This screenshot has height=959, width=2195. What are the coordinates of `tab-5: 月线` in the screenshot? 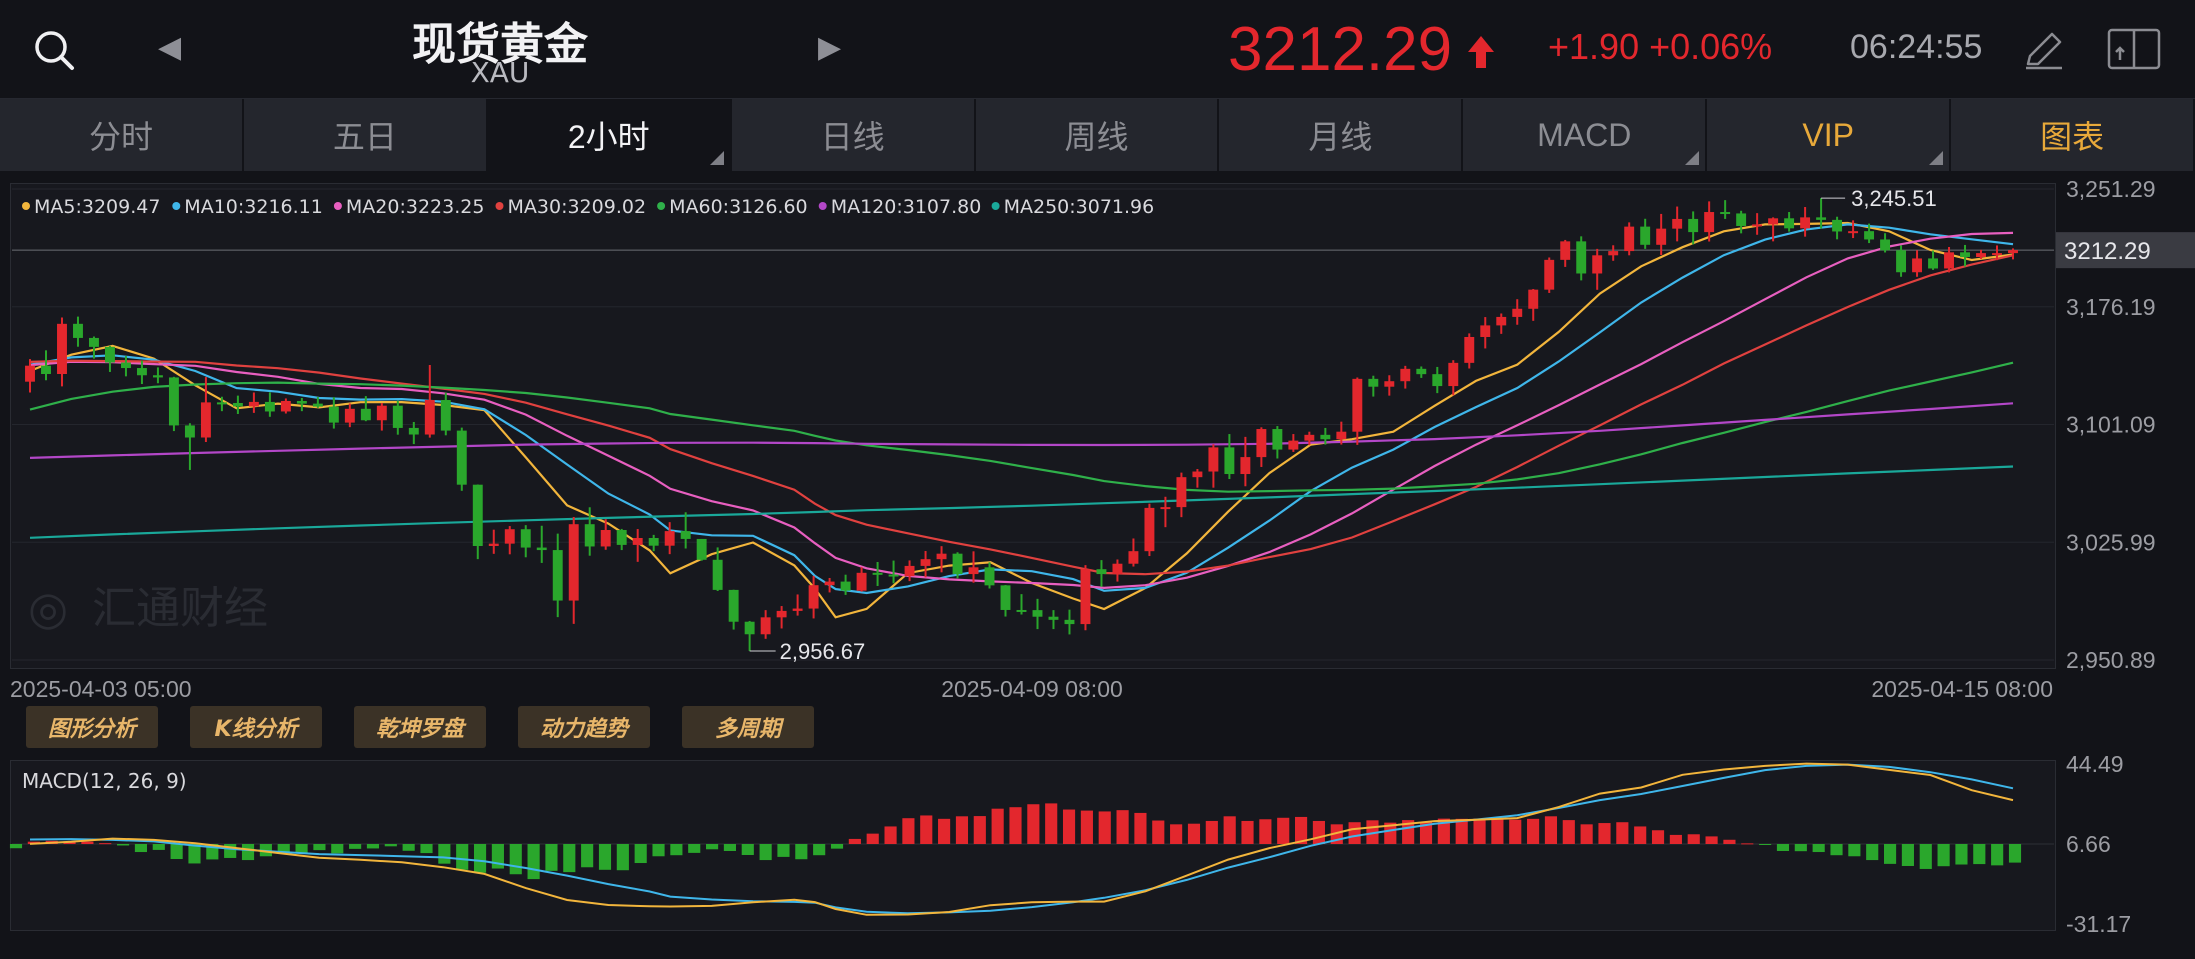 It's located at (1341, 135).